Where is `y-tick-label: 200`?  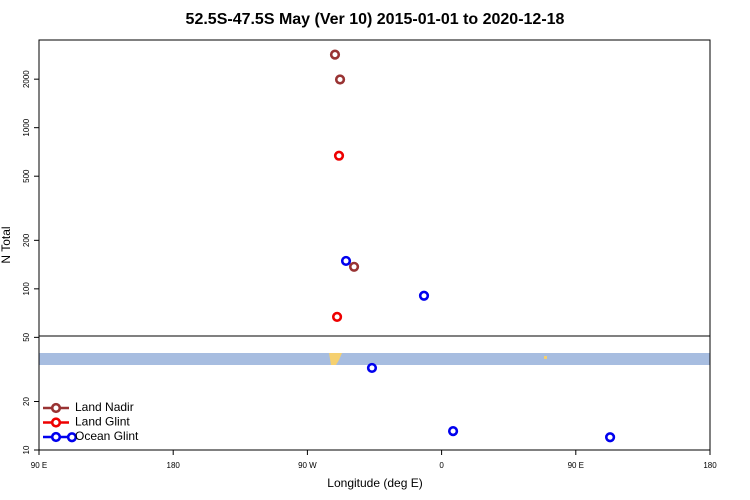 y-tick-label: 200 is located at coordinates (26, 240).